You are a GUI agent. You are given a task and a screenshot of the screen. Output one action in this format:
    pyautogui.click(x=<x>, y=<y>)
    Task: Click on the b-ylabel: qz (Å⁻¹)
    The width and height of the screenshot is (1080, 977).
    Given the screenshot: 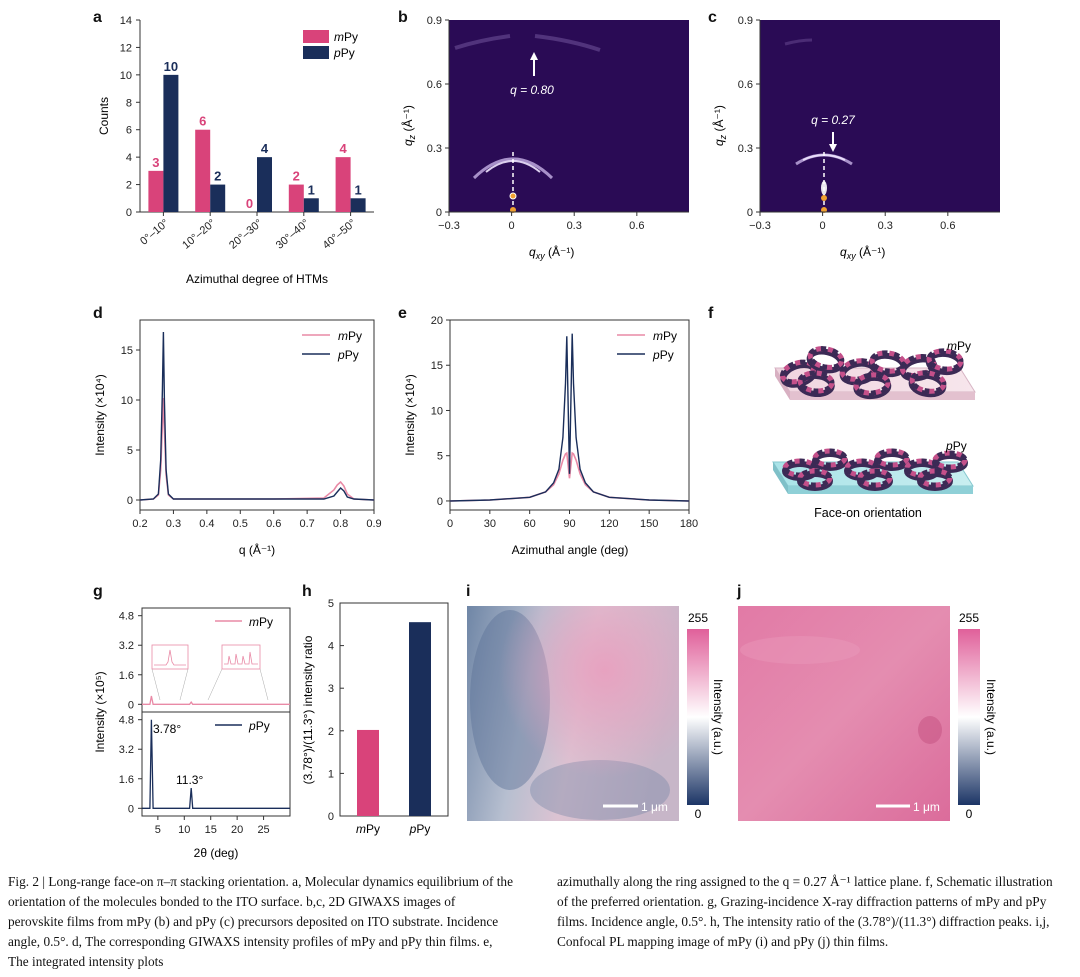 What is the action you would take?
    pyautogui.click(x=408, y=125)
    